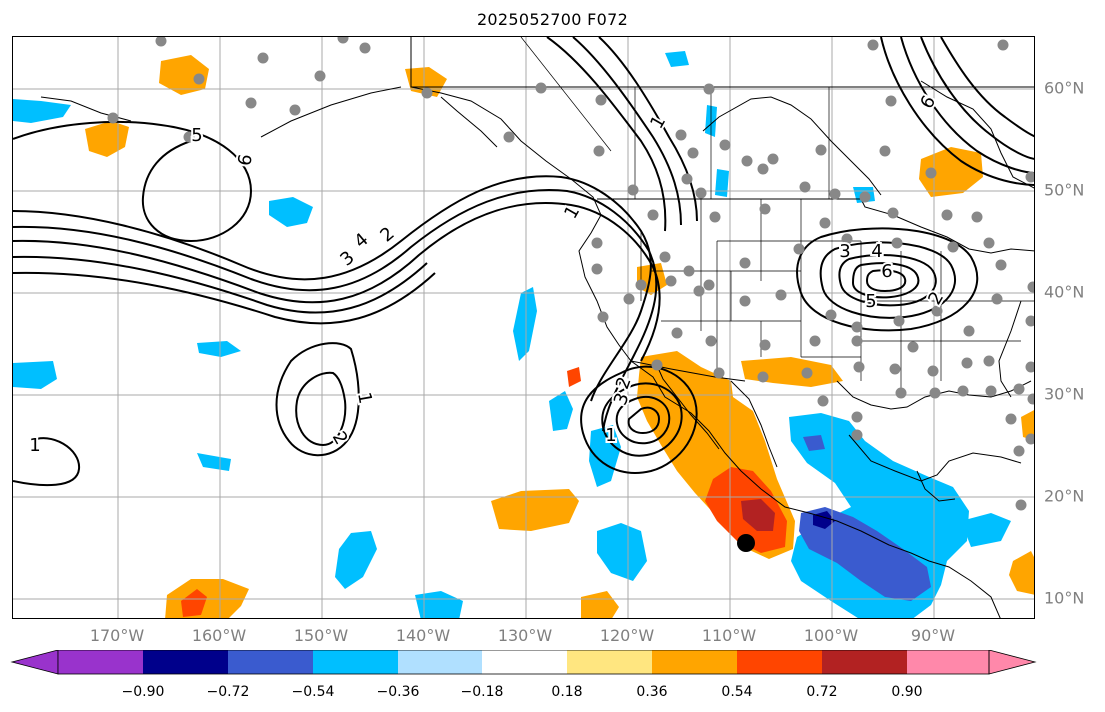  Describe the element at coordinates (567, 692) in the screenshot. I see `colorbar-tick: 0.18` at that location.